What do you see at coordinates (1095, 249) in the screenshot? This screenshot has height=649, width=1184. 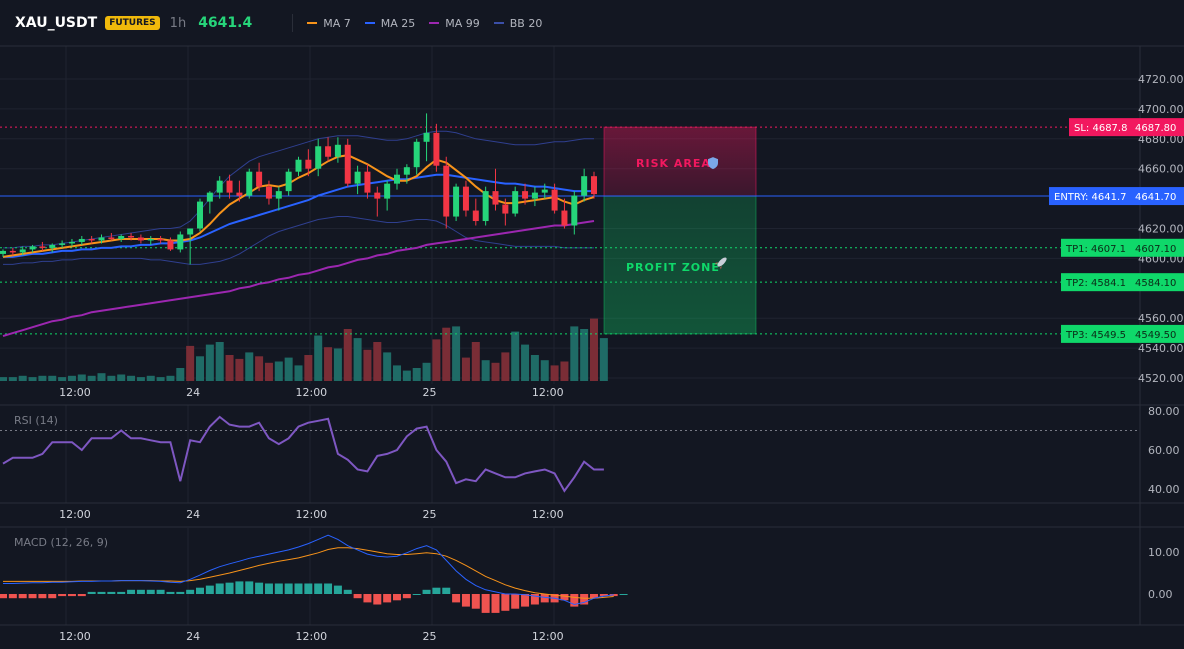 I see `tp1-badge-label: TP1: 4607.1` at bounding box center [1095, 249].